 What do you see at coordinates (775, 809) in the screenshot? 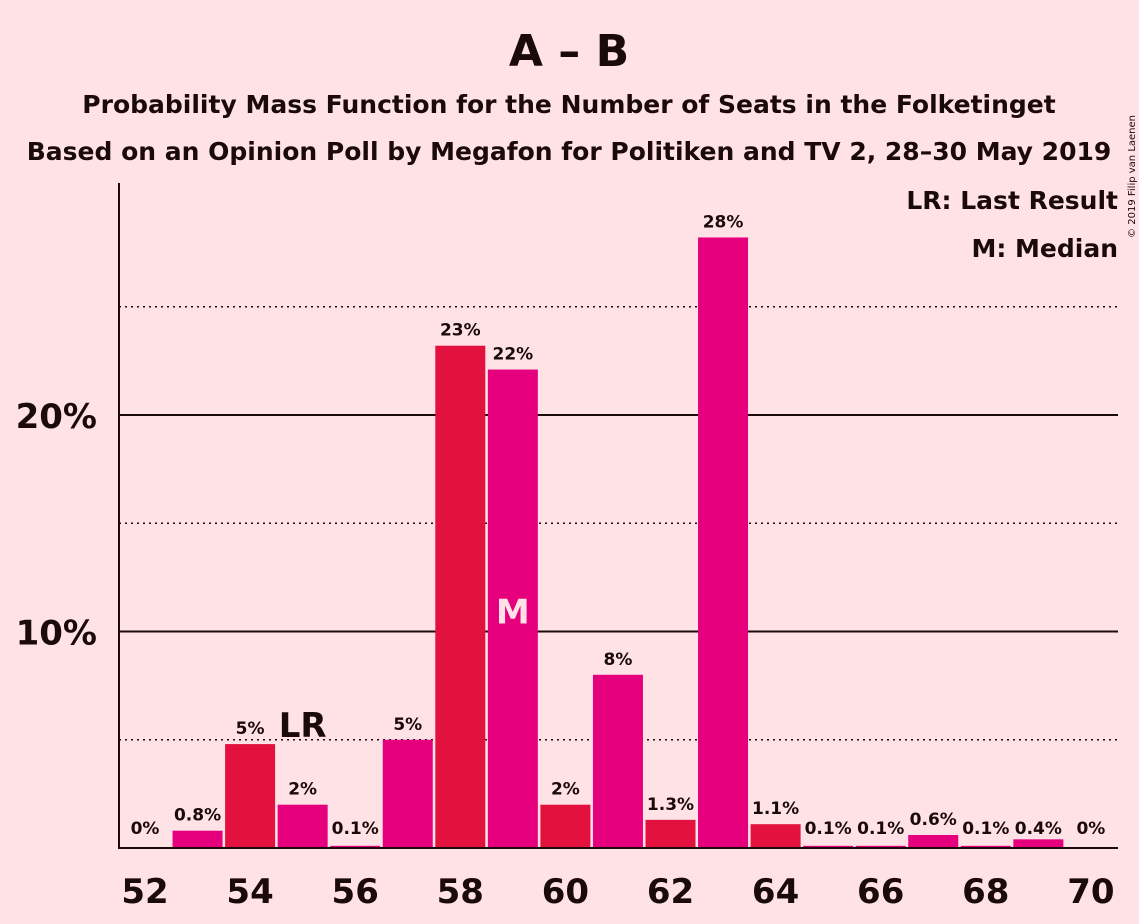
I see `bar-value-label: 1.1%` at bounding box center [775, 809].